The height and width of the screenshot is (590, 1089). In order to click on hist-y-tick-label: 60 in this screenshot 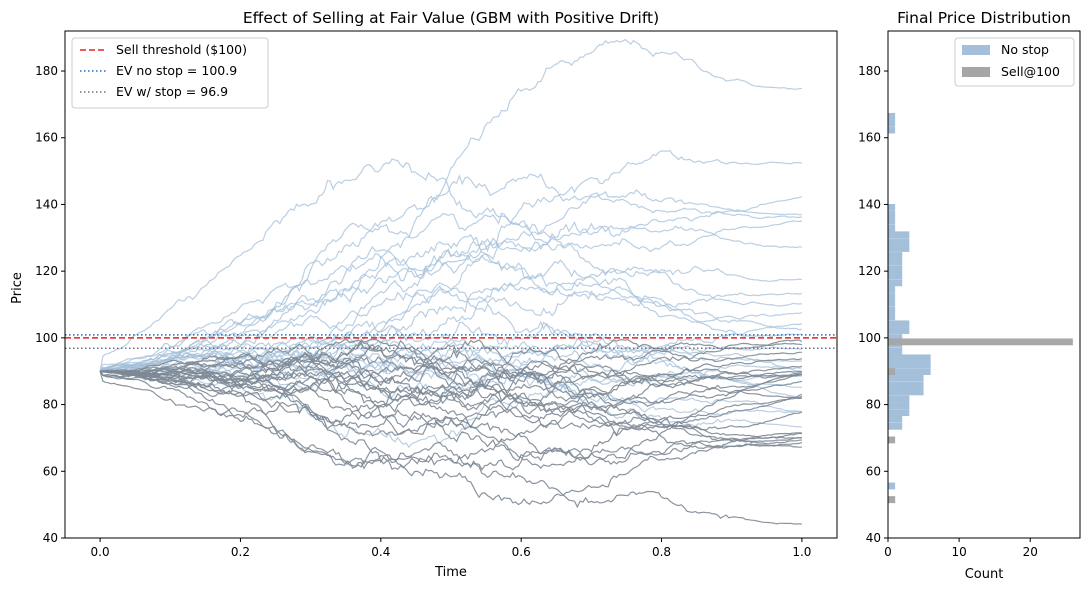, I will do `click(873, 471)`.